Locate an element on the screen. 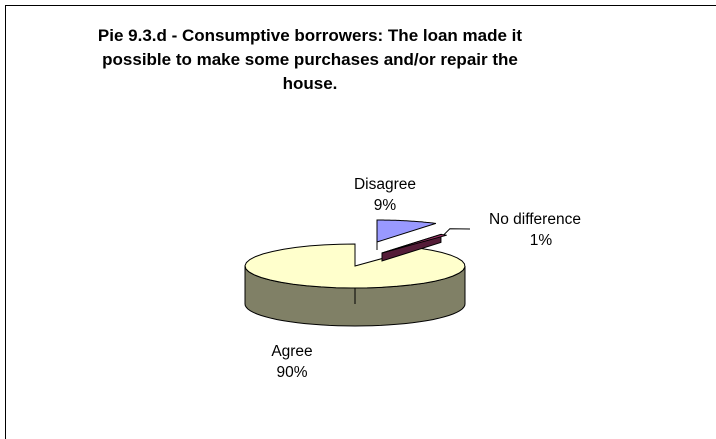 This screenshot has width=716, height=439. pie-slice-agree is located at coordinates (355, 285).